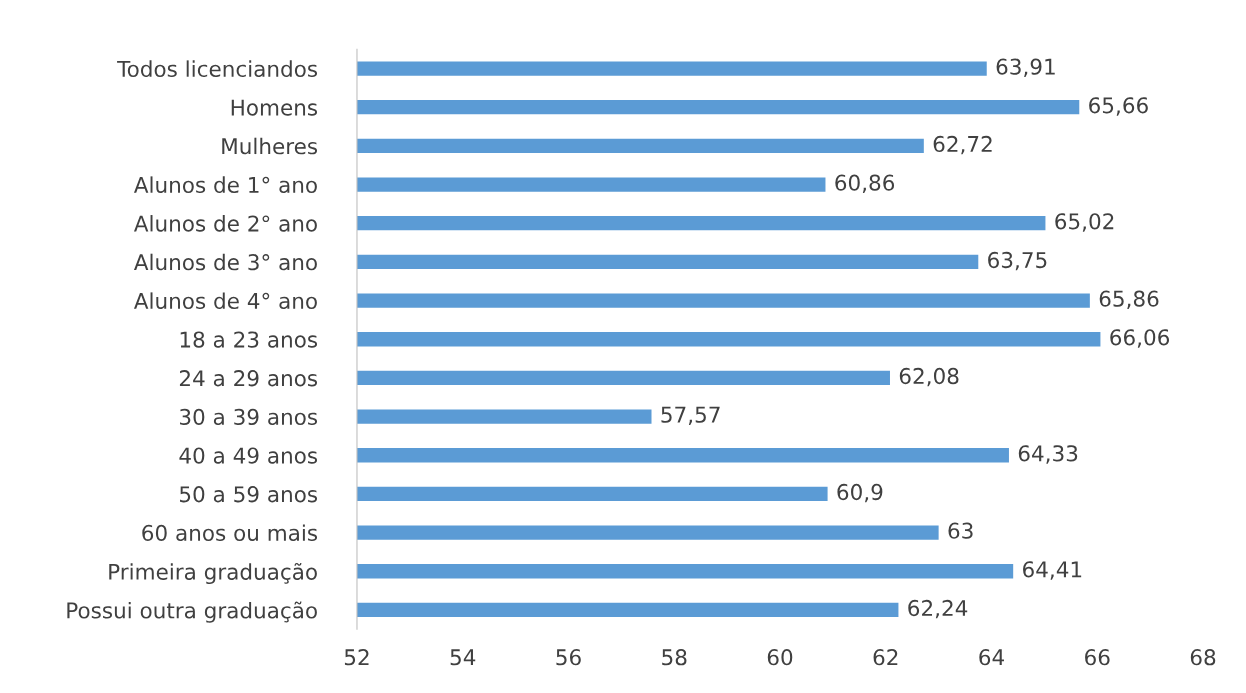 The width and height of the screenshot is (1246, 693). What do you see at coordinates (217, 69) in the screenshot?
I see `y-tick-label: Todos licenciandos` at bounding box center [217, 69].